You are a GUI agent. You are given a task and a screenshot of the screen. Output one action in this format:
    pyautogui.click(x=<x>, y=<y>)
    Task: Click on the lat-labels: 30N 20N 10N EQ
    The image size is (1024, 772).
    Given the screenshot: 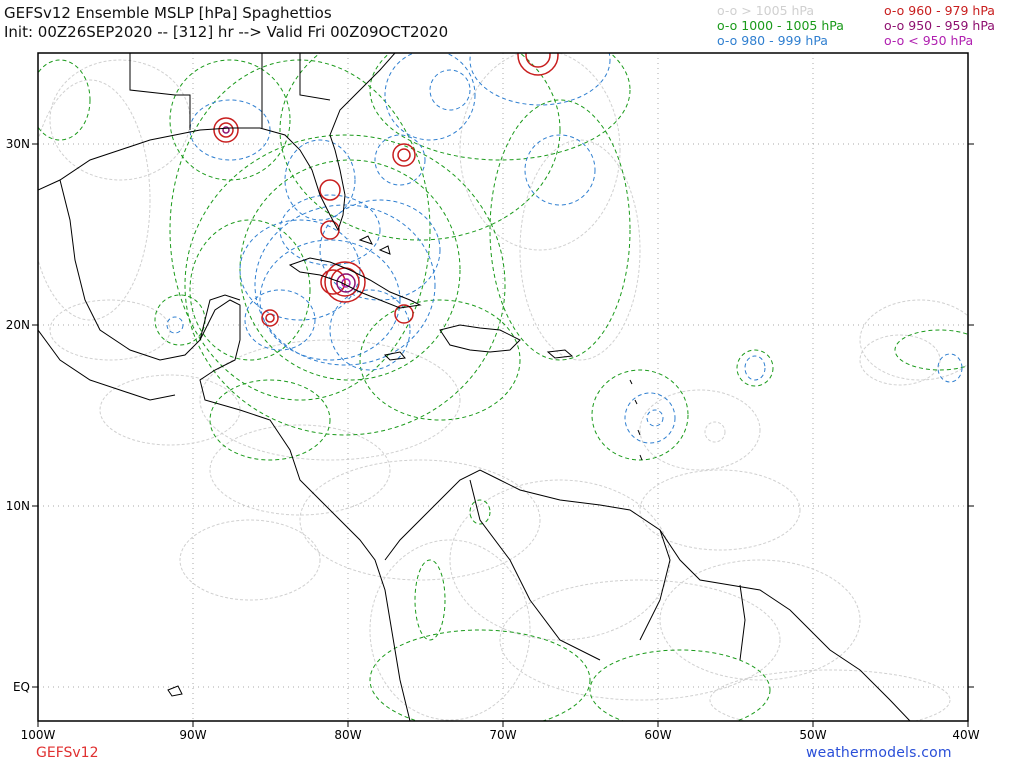 What is the action you would take?
    pyautogui.click(x=18, y=415)
    